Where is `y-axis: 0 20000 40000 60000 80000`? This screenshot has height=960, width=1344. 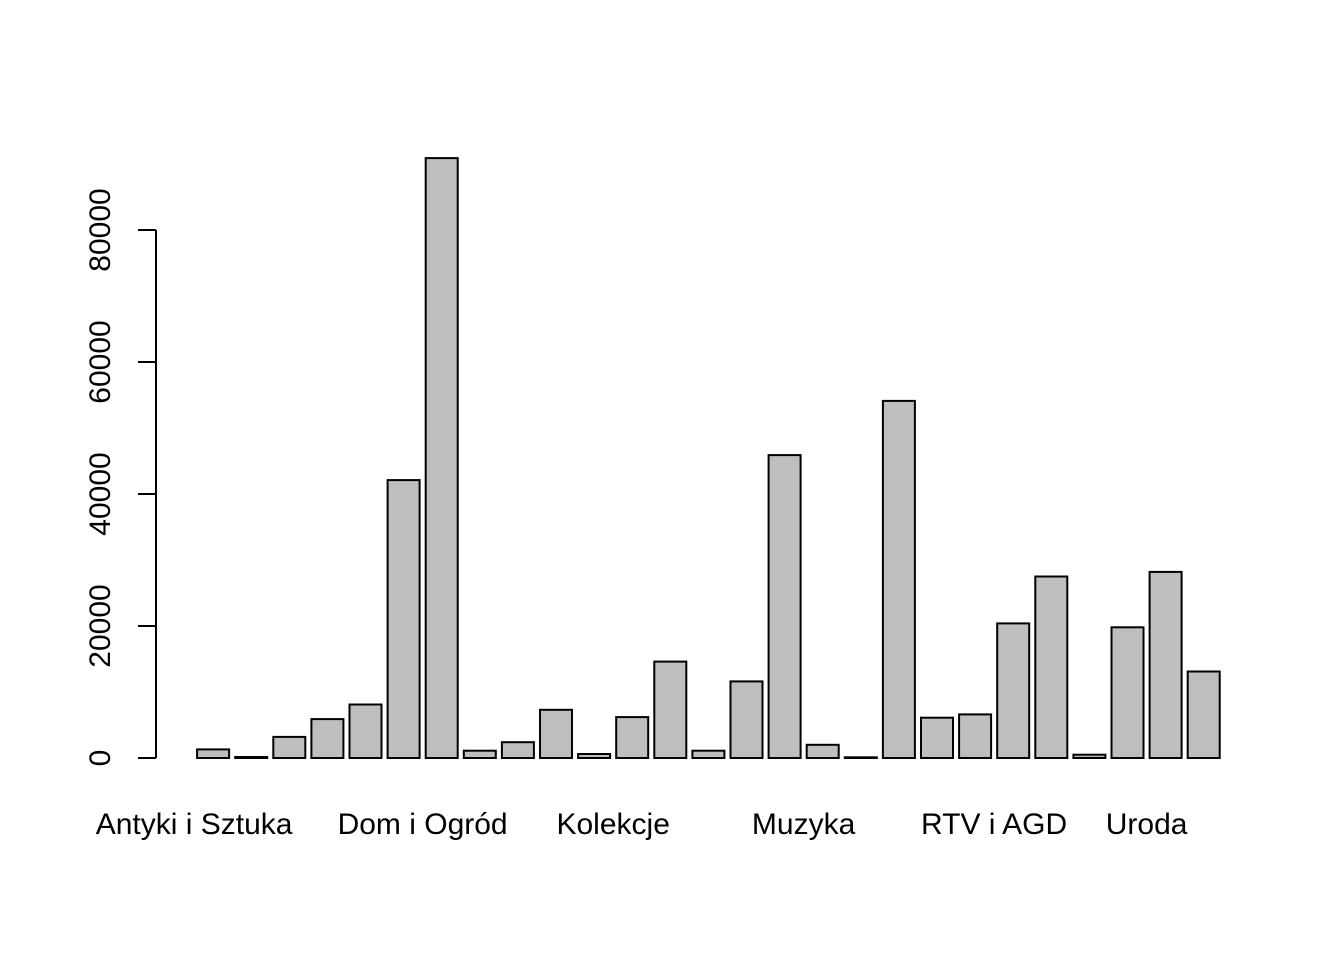 y-axis: 0 20000 40000 60000 80000 is located at coordinates (120, 477).